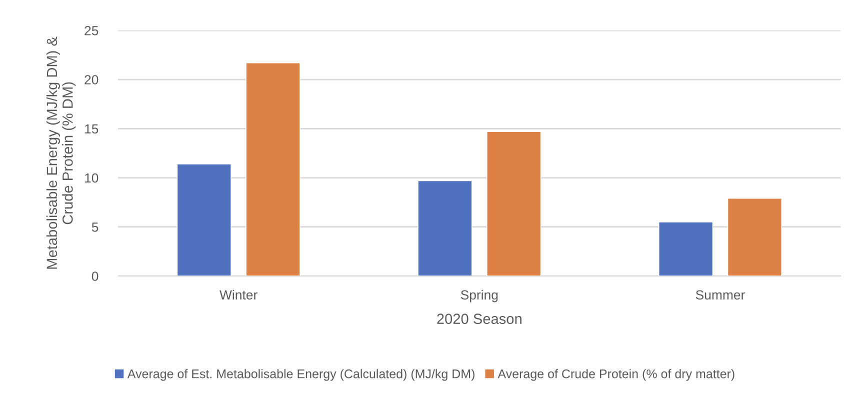 This screenshot has height=400, width=850. Describe the element at coordinates (91, 31) in the screenshot. I see `y-tick-label: 25` at that location.